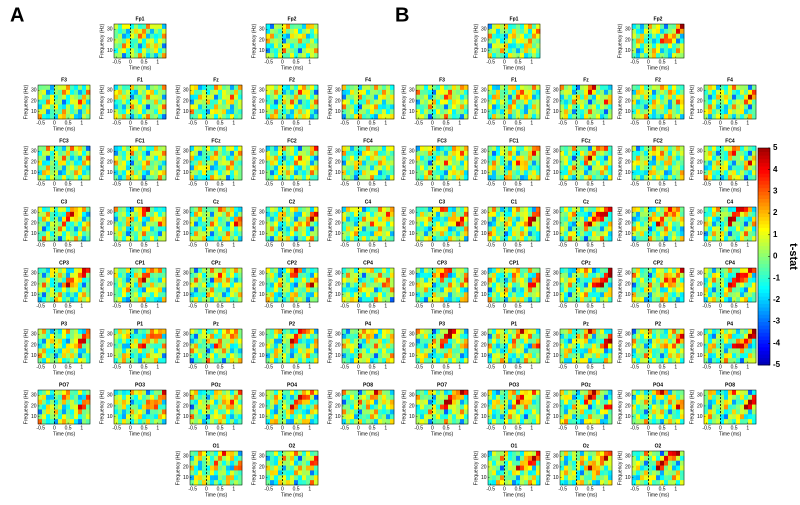  What do you see at coordinates (385, 123) in the screenshot?
I see `x-tick-label: 1` at bounding box center [385, 123].